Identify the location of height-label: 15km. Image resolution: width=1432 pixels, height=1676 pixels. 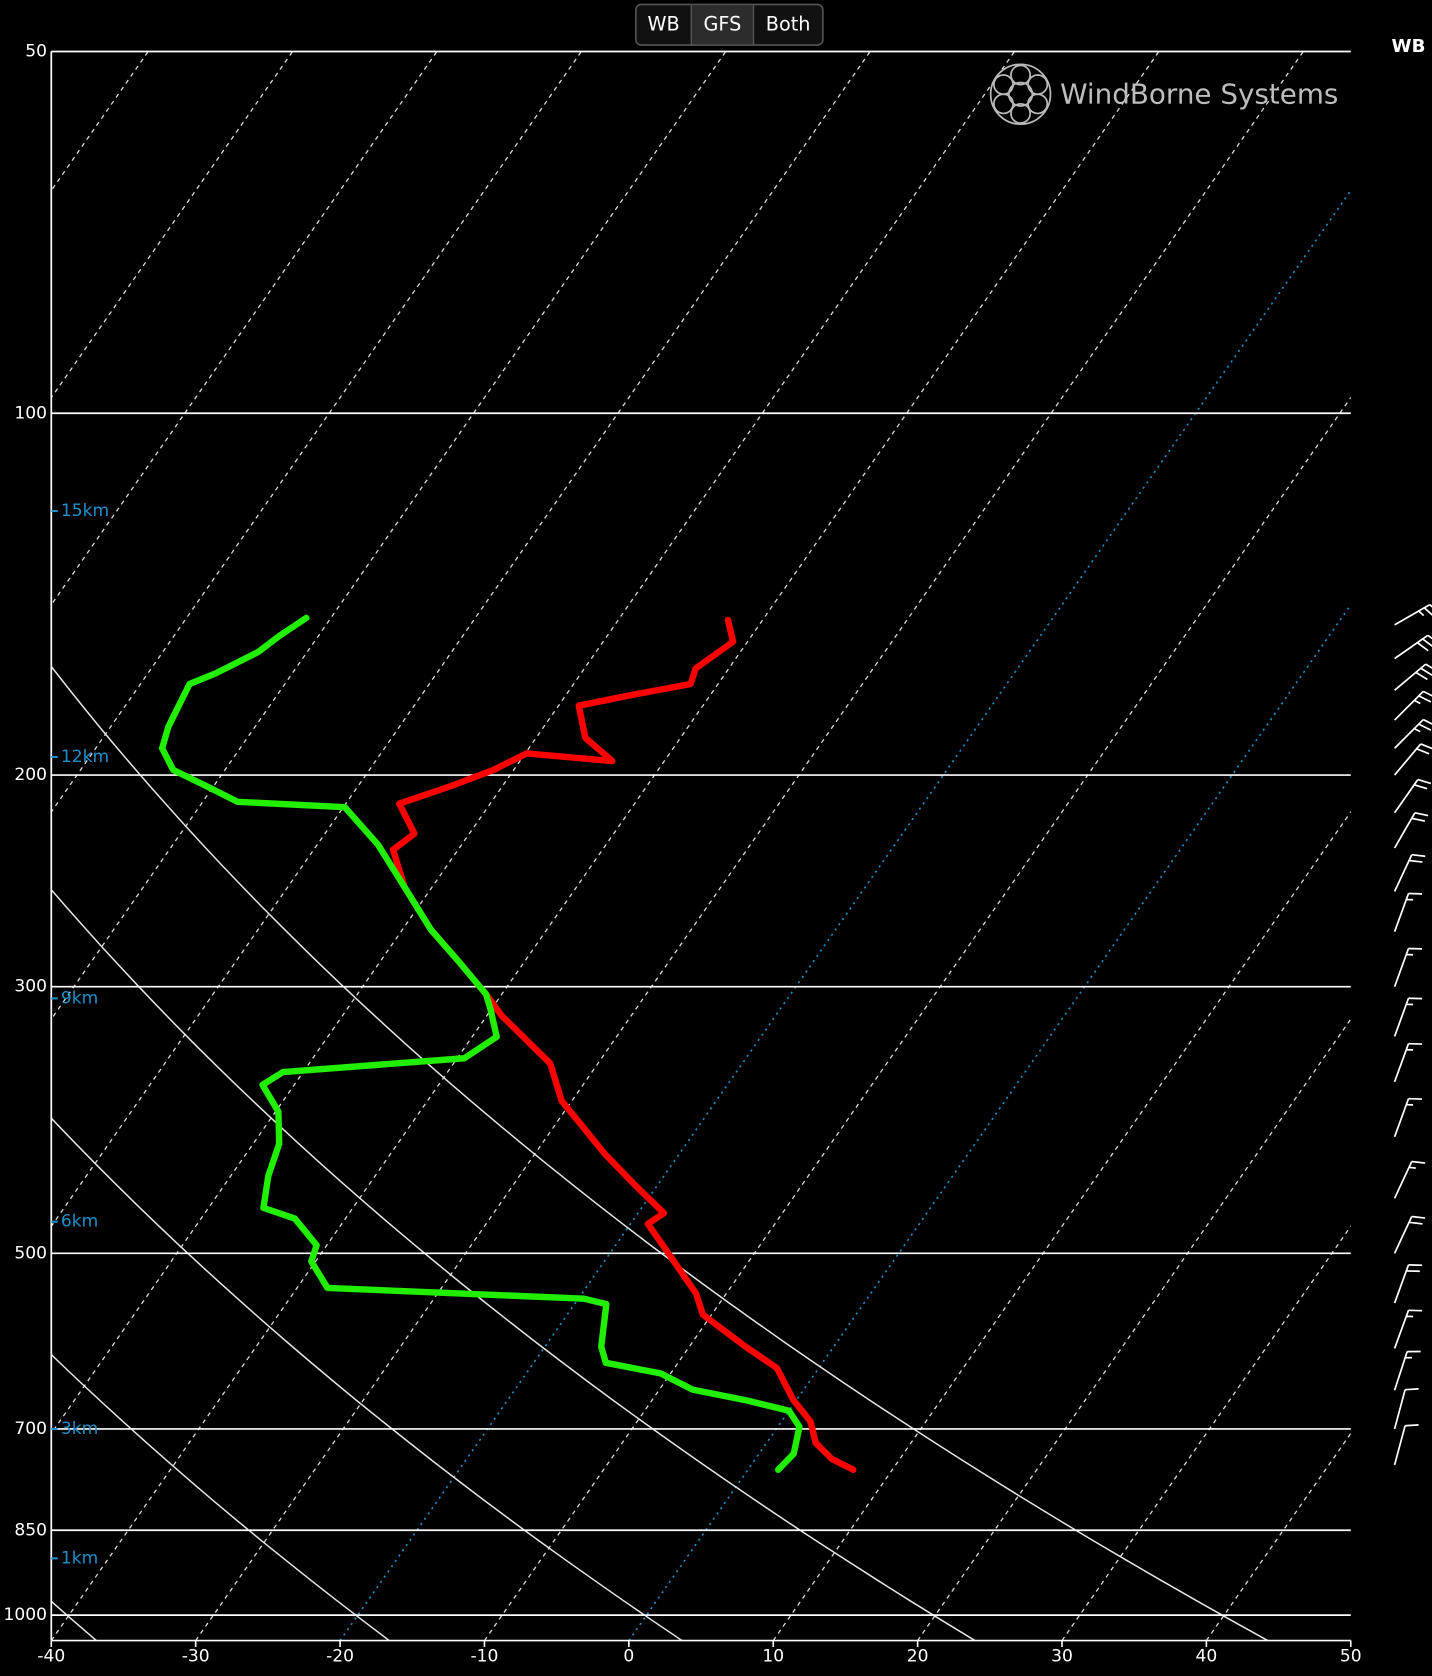
(85, 511).